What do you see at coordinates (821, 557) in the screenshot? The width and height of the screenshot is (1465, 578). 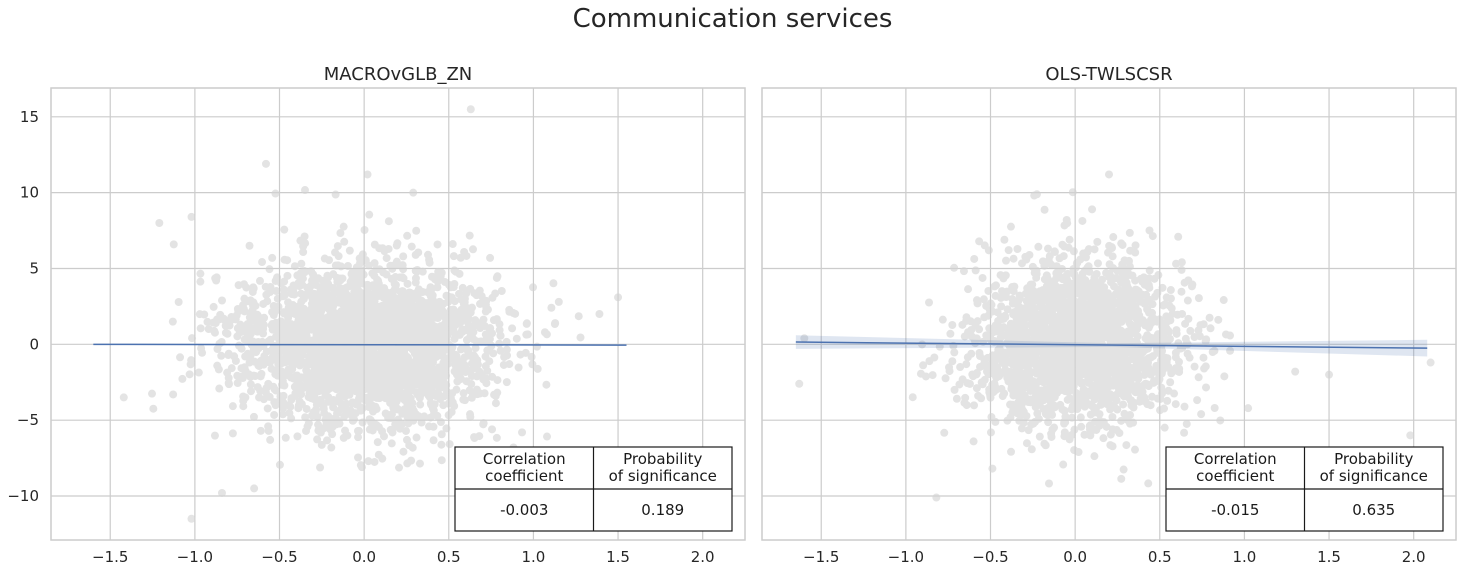 I see `x-tick-label: −1.5` at bounding box center [821, 557].